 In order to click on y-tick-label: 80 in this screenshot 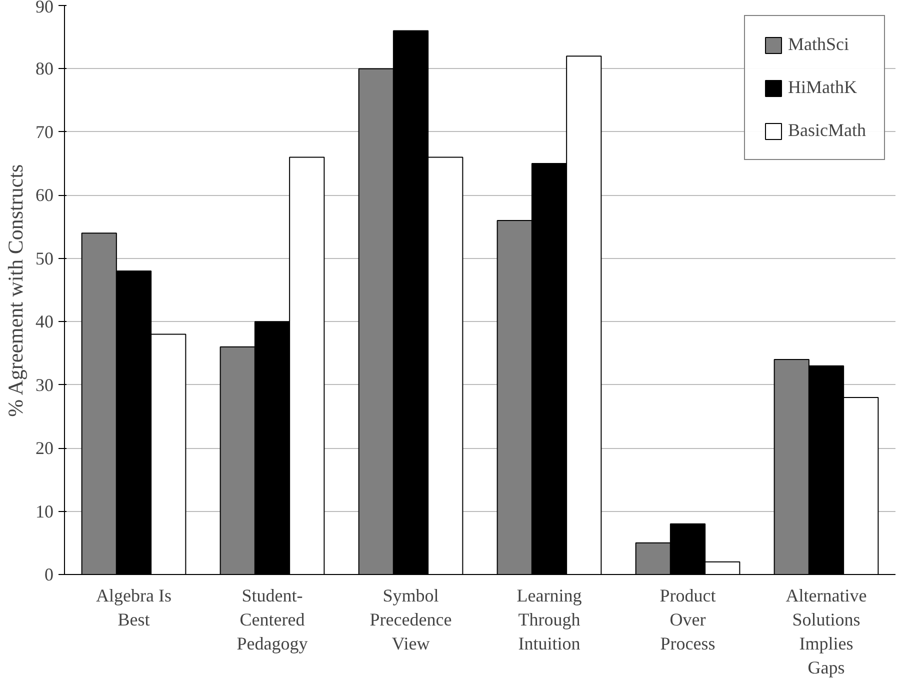, I will do `click(45, 68)`.